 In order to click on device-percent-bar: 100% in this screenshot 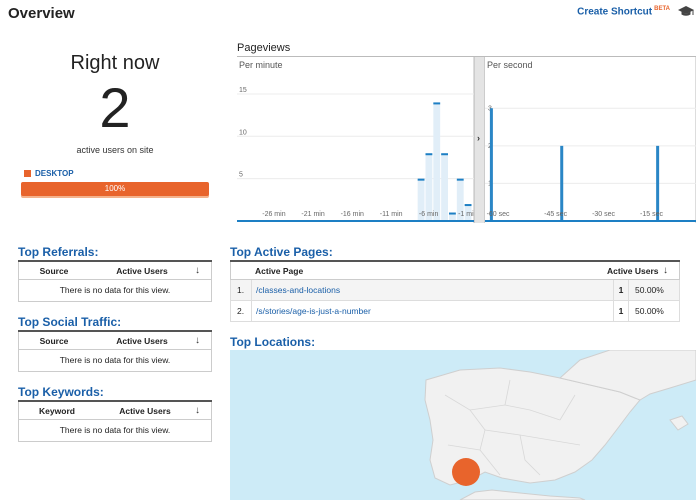, I will do `click(115, 189)`.